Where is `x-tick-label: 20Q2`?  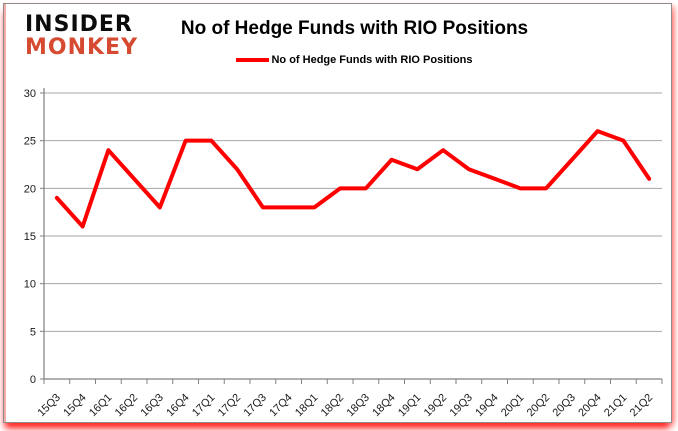
x-tick-label: 20Q2 is located at coordinates (539, 406).